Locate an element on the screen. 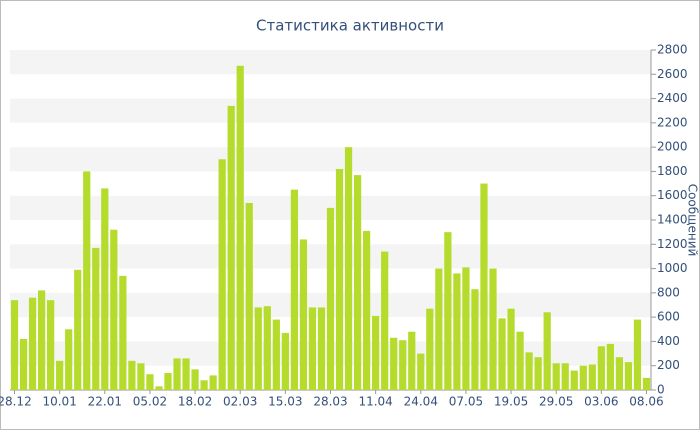 The width and height of the screenshot is (700, 430). x-tick-label: 28.12 is located at coordinates (16, 402).